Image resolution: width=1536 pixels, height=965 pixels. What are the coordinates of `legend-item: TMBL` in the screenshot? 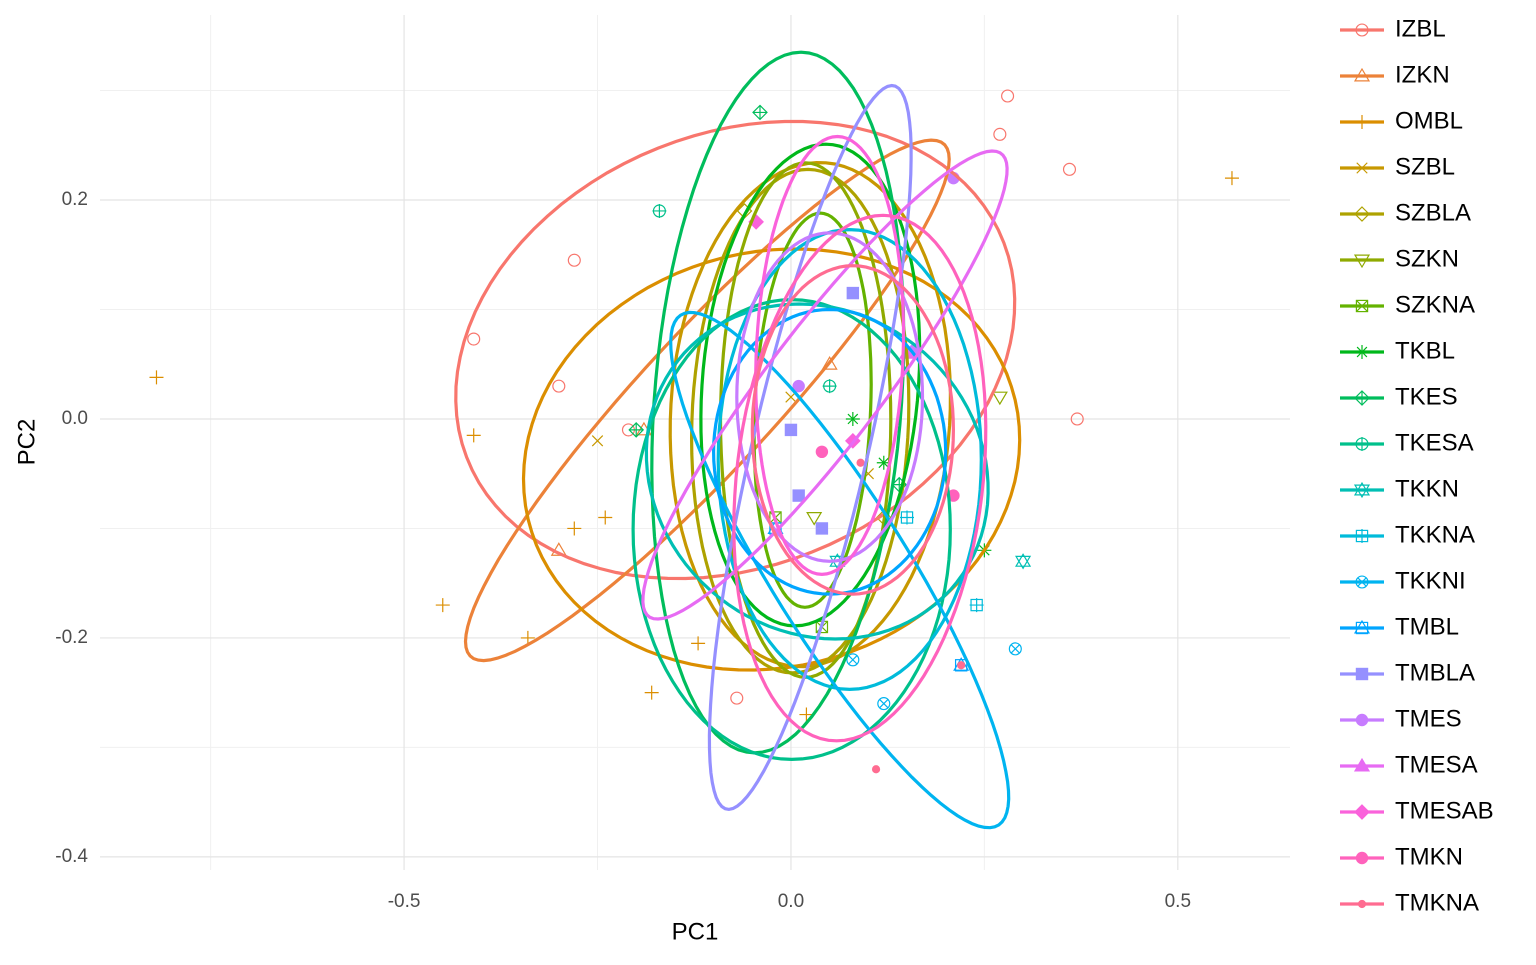 It's located at (1399, 626).